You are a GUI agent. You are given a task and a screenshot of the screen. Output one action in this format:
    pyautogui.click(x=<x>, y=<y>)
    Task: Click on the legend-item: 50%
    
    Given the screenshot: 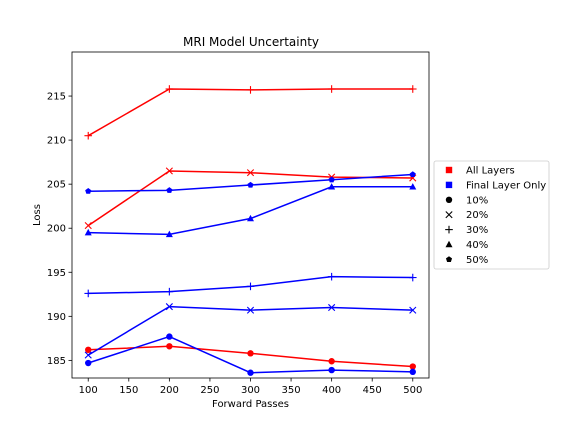 What is the action you would take?
    pyautogui.click(x=466, y=260)
    